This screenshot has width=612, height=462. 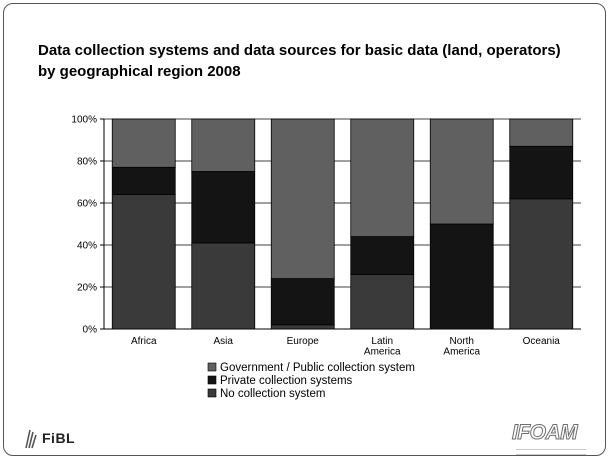 What do you see at coordinates (59, 438) in the screenshot?
I see `fibl-logo-text: FiBL` at bounding box center [59, 438].